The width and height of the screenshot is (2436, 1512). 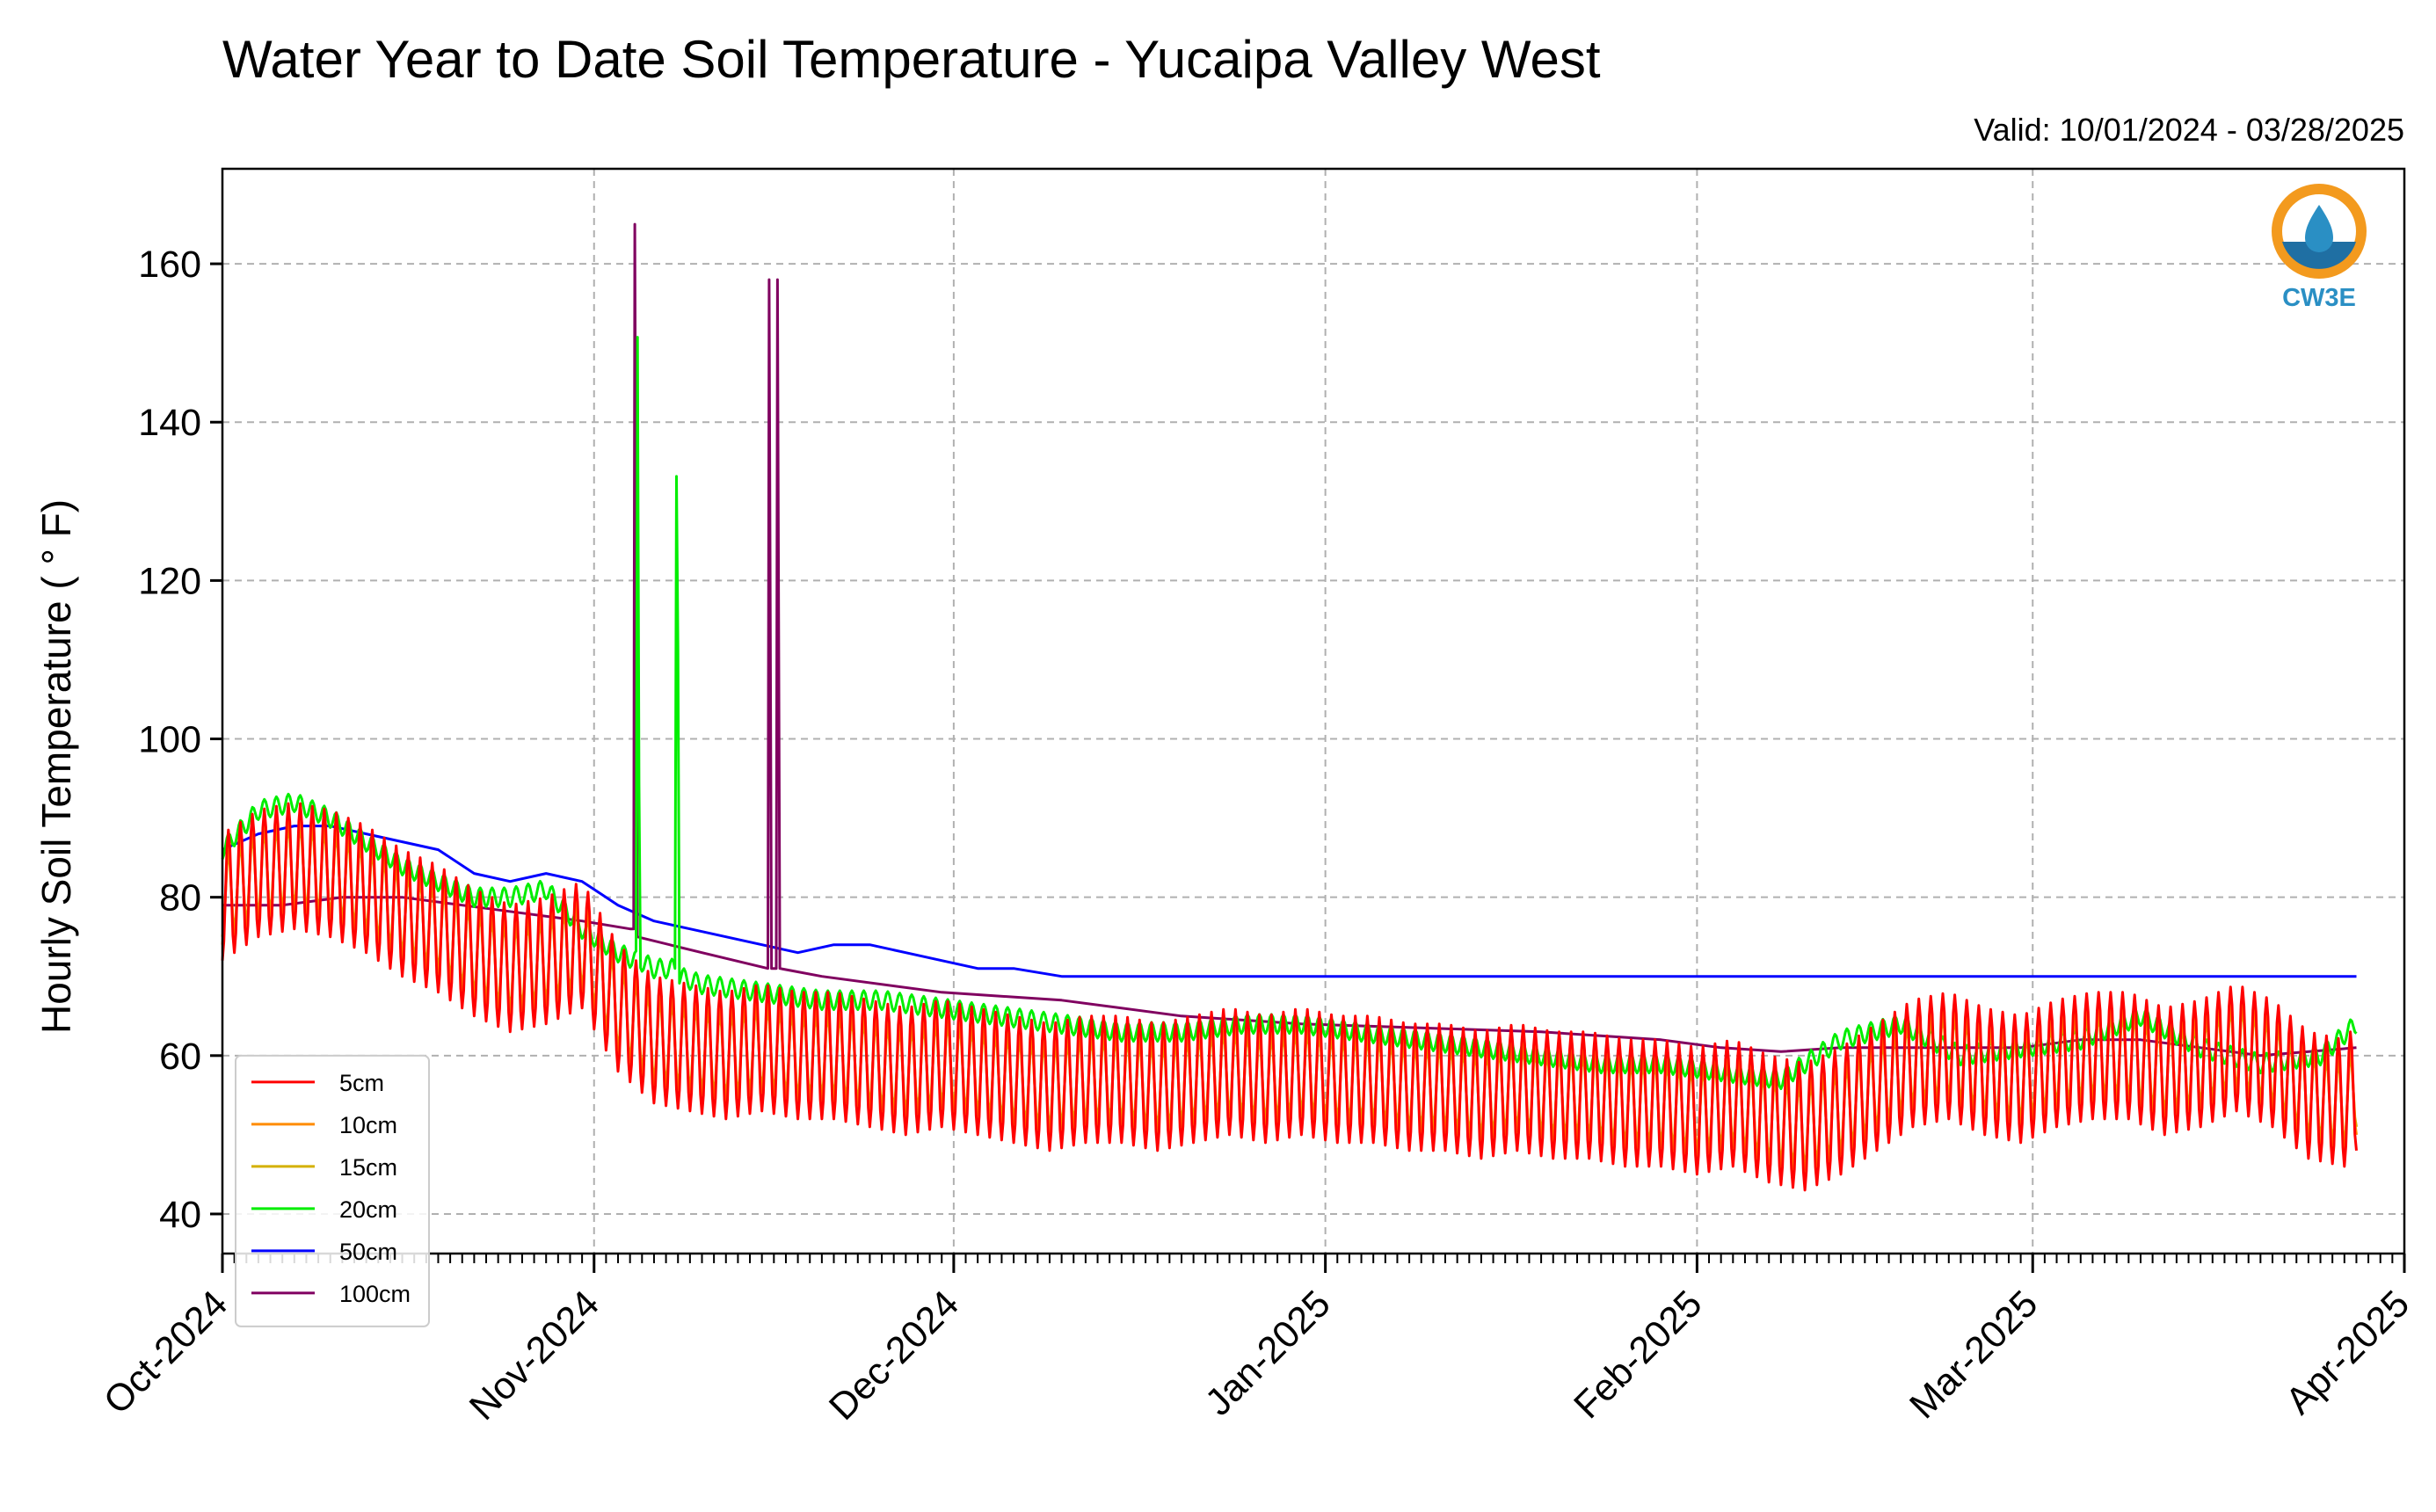 I want to click on legend-label: 100cm, so click(x=375, y=1294).